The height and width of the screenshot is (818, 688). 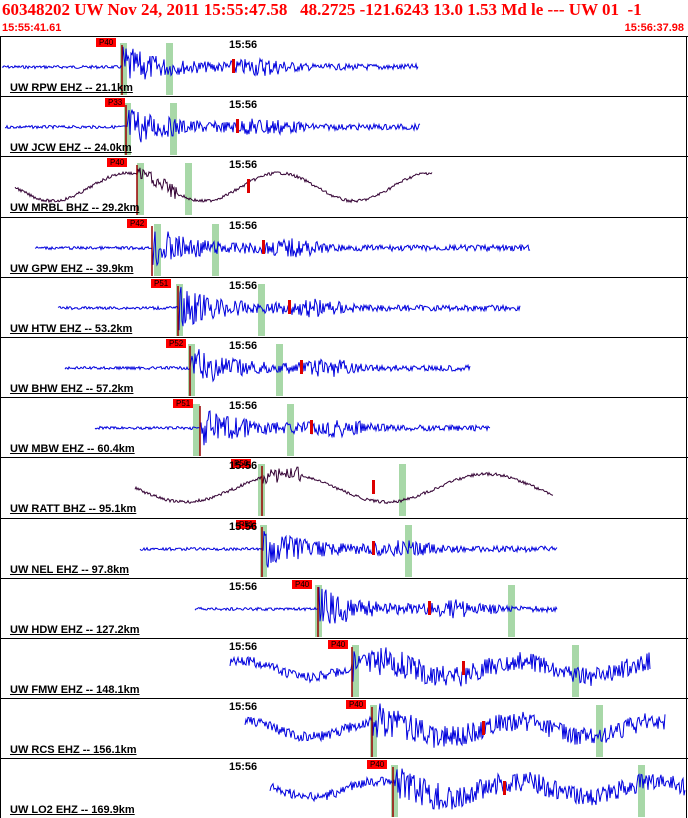 I want to click on seismogram-panel: P40 15:56 UW RPW EHZ -- 21.1km, so click(x=344, y=65).